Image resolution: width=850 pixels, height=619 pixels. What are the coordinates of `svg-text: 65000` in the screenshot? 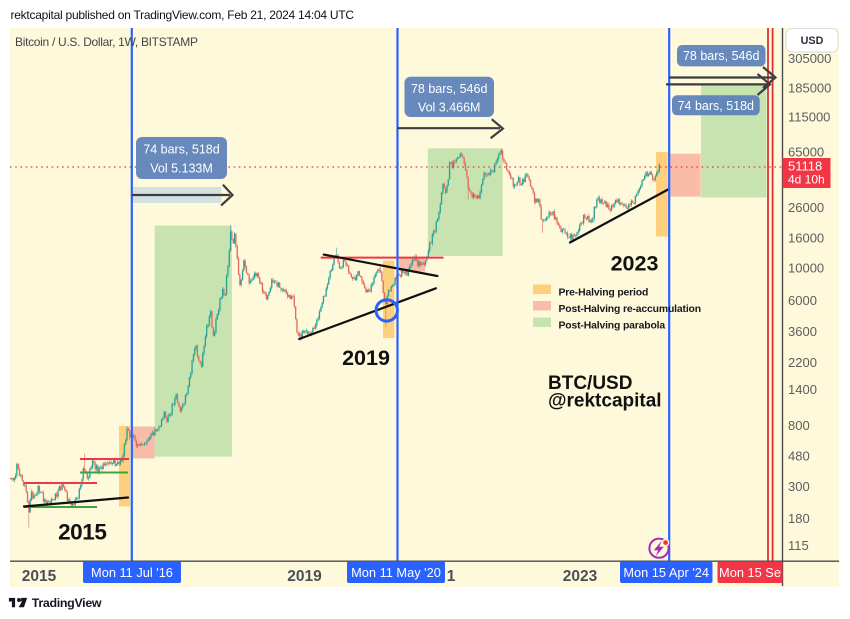 It's located at (806, 151).